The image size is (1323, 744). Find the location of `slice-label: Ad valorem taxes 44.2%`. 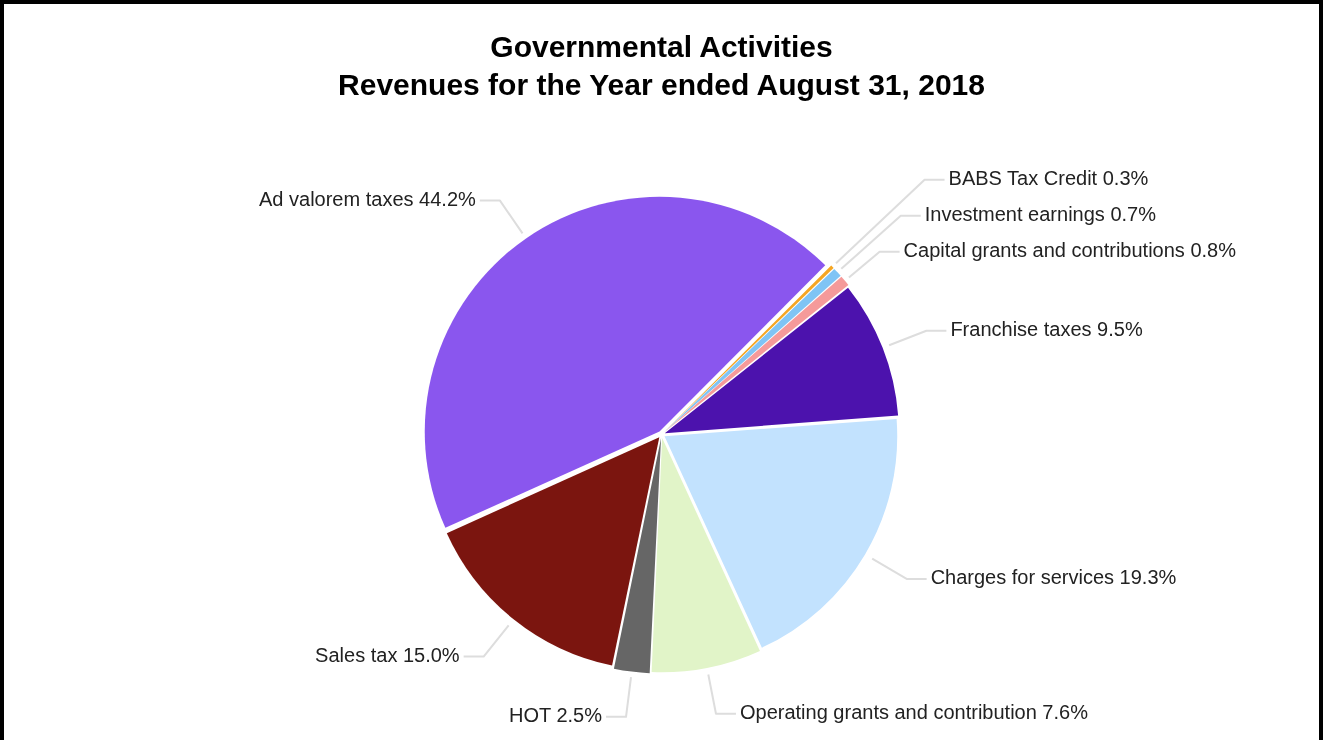

slice-label: Ad valorem taxes 44.2% is located at coordinates (367, 198).